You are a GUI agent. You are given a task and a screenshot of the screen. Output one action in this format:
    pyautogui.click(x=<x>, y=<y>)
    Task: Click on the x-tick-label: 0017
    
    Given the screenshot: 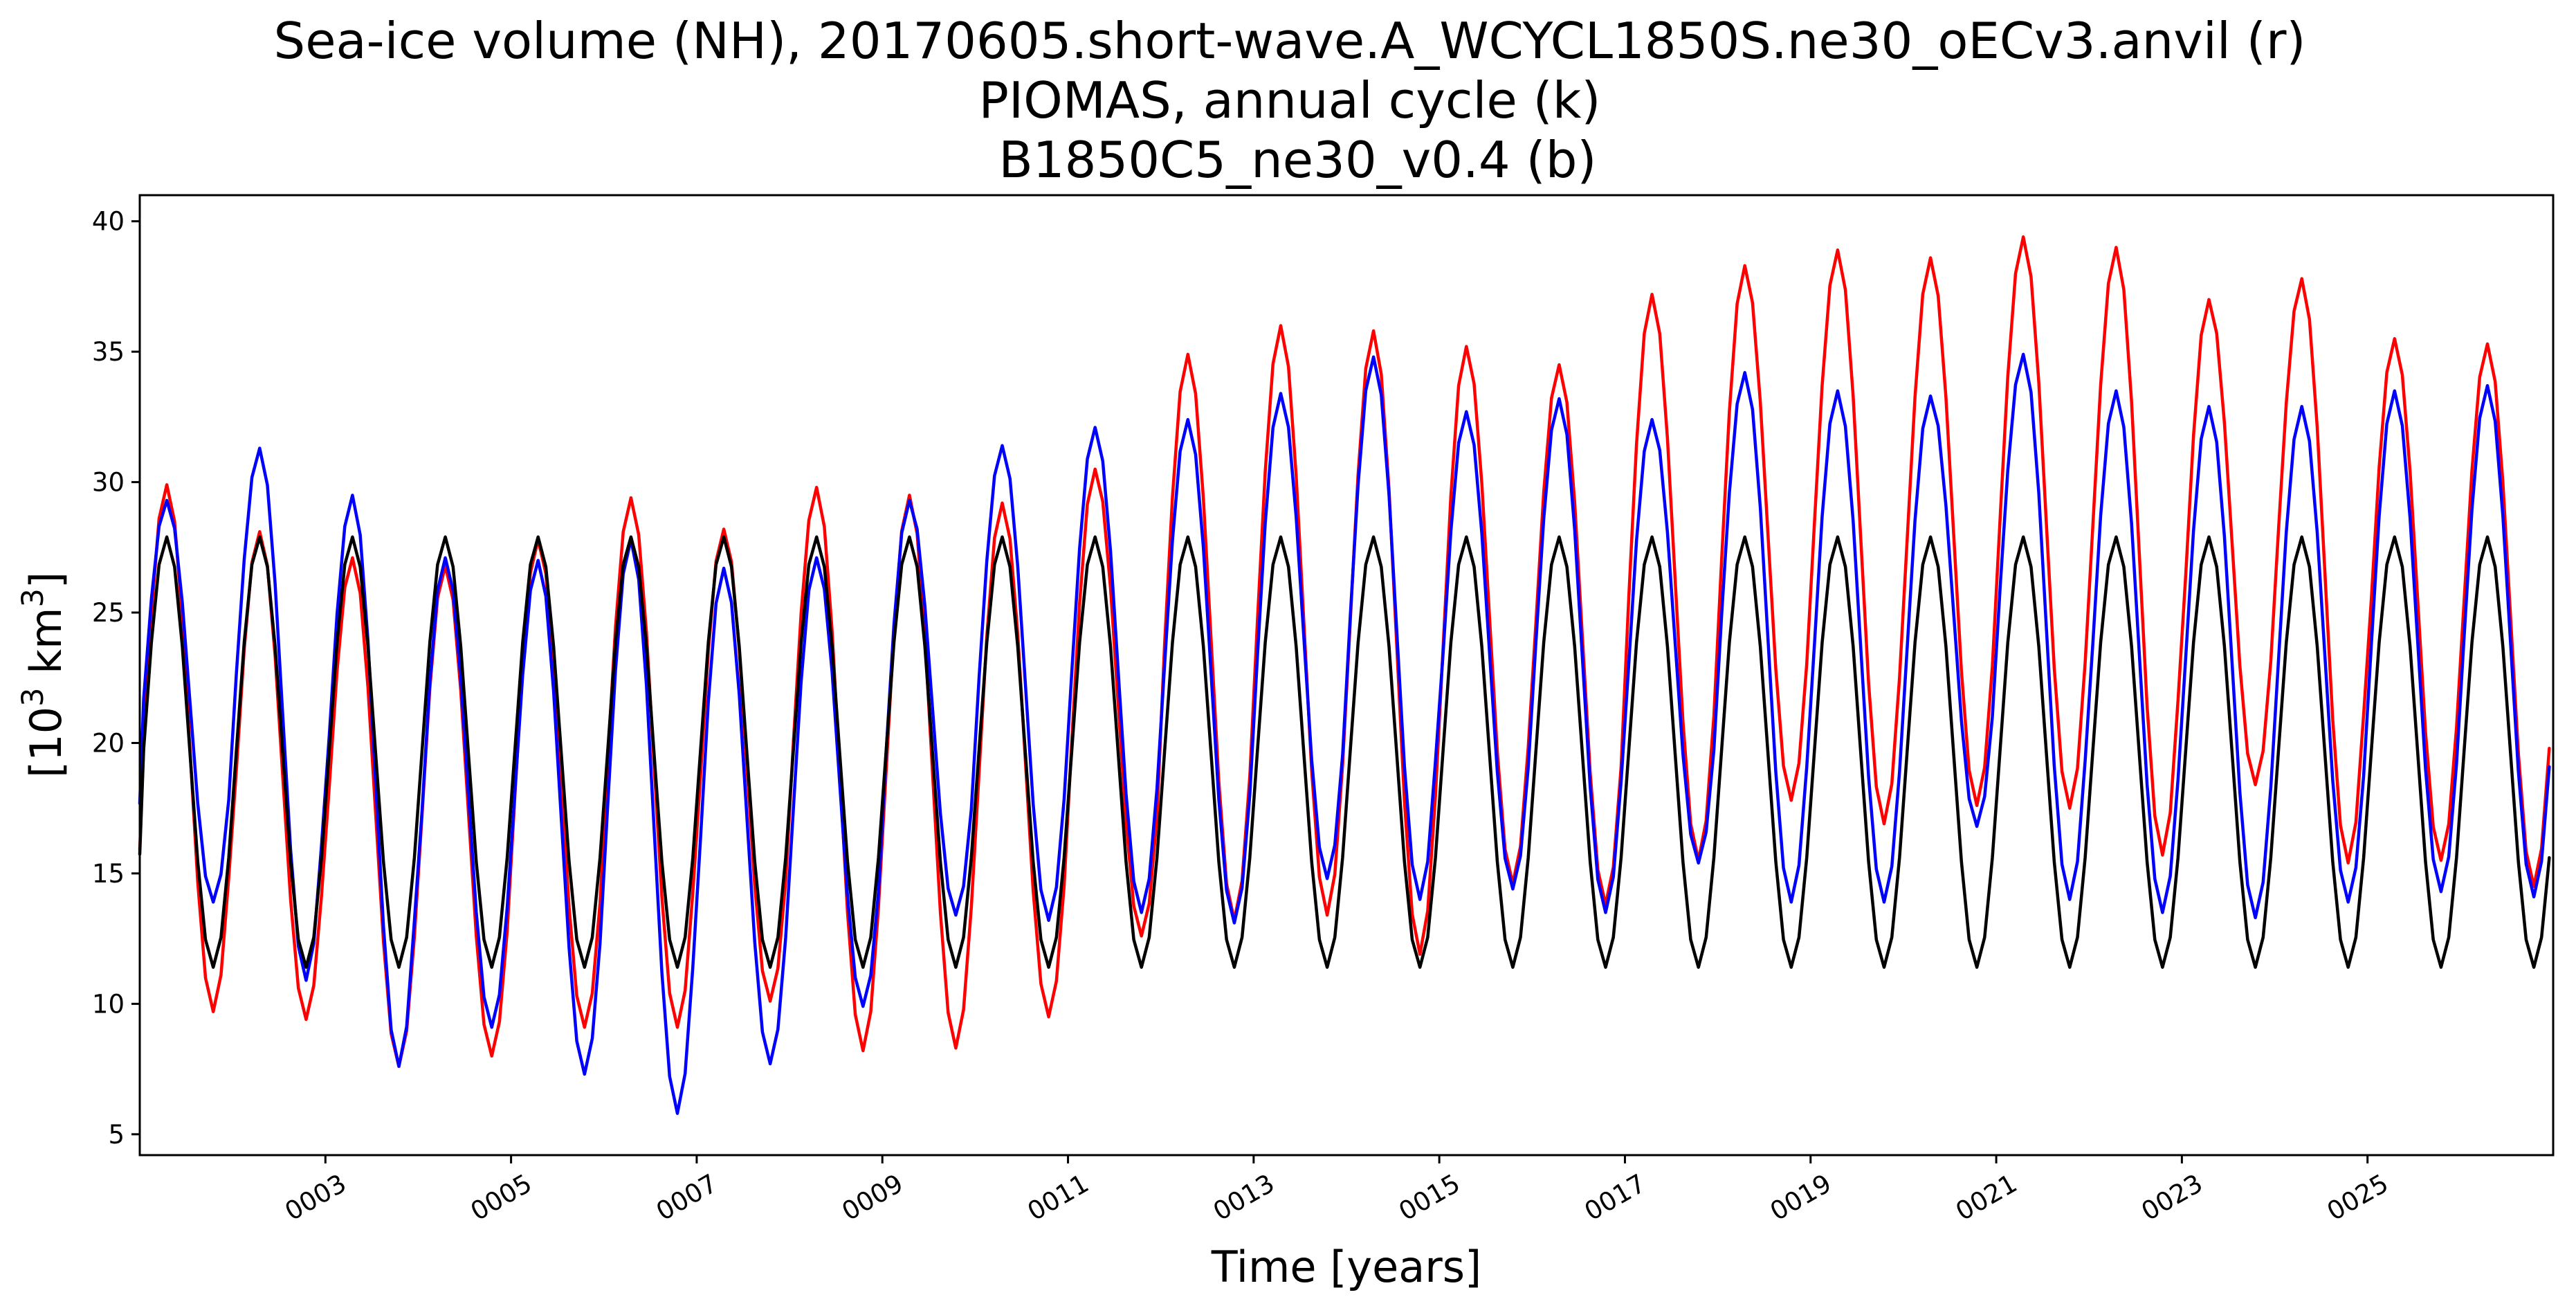 What is the action you would take?
    pyautogui.click(x=1615, y=1197)
    